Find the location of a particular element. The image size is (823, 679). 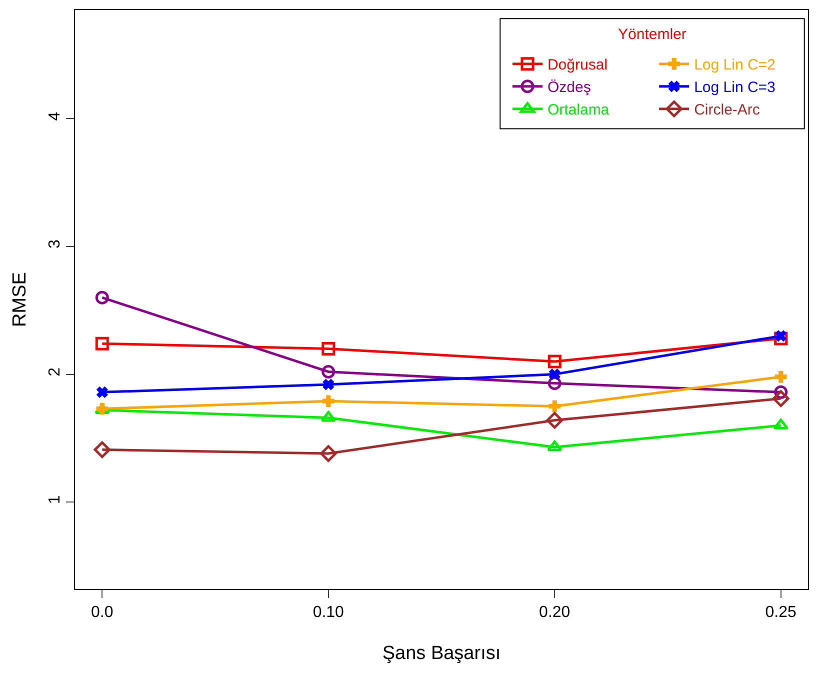

legend-label: Doğrusal is located at coordinates (577, 65).